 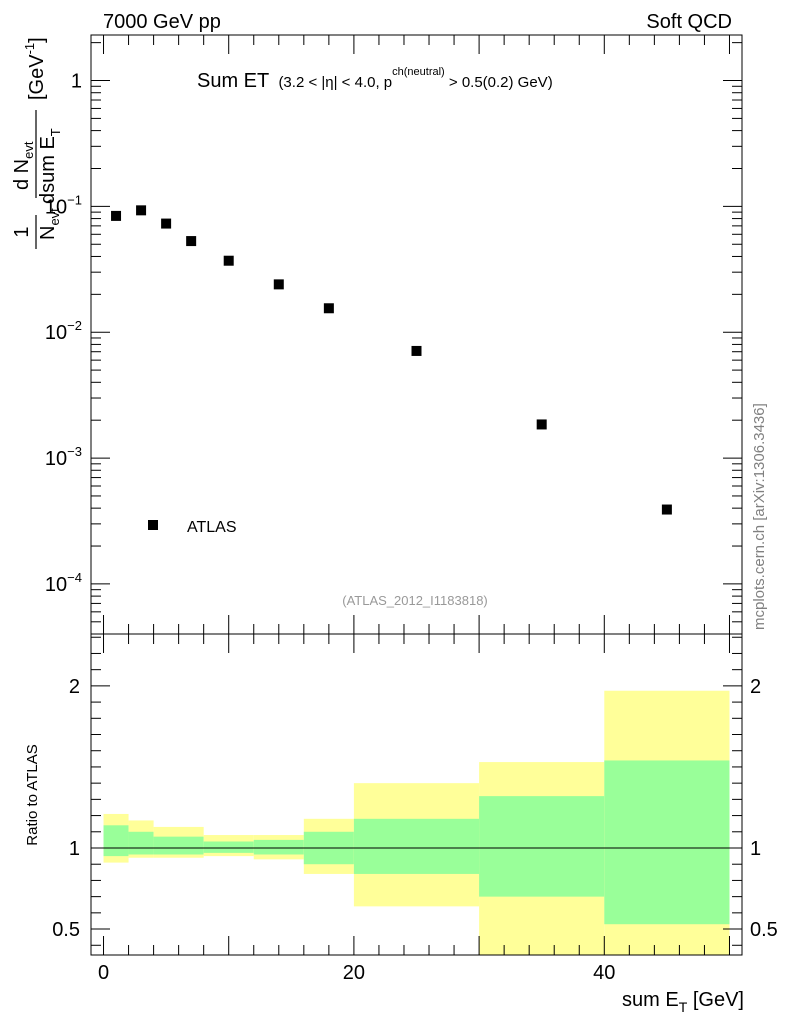 What do you see at coordinates (153, 525) in the screenshot?
I see `legend-marker` at bounding box center [153, 525].